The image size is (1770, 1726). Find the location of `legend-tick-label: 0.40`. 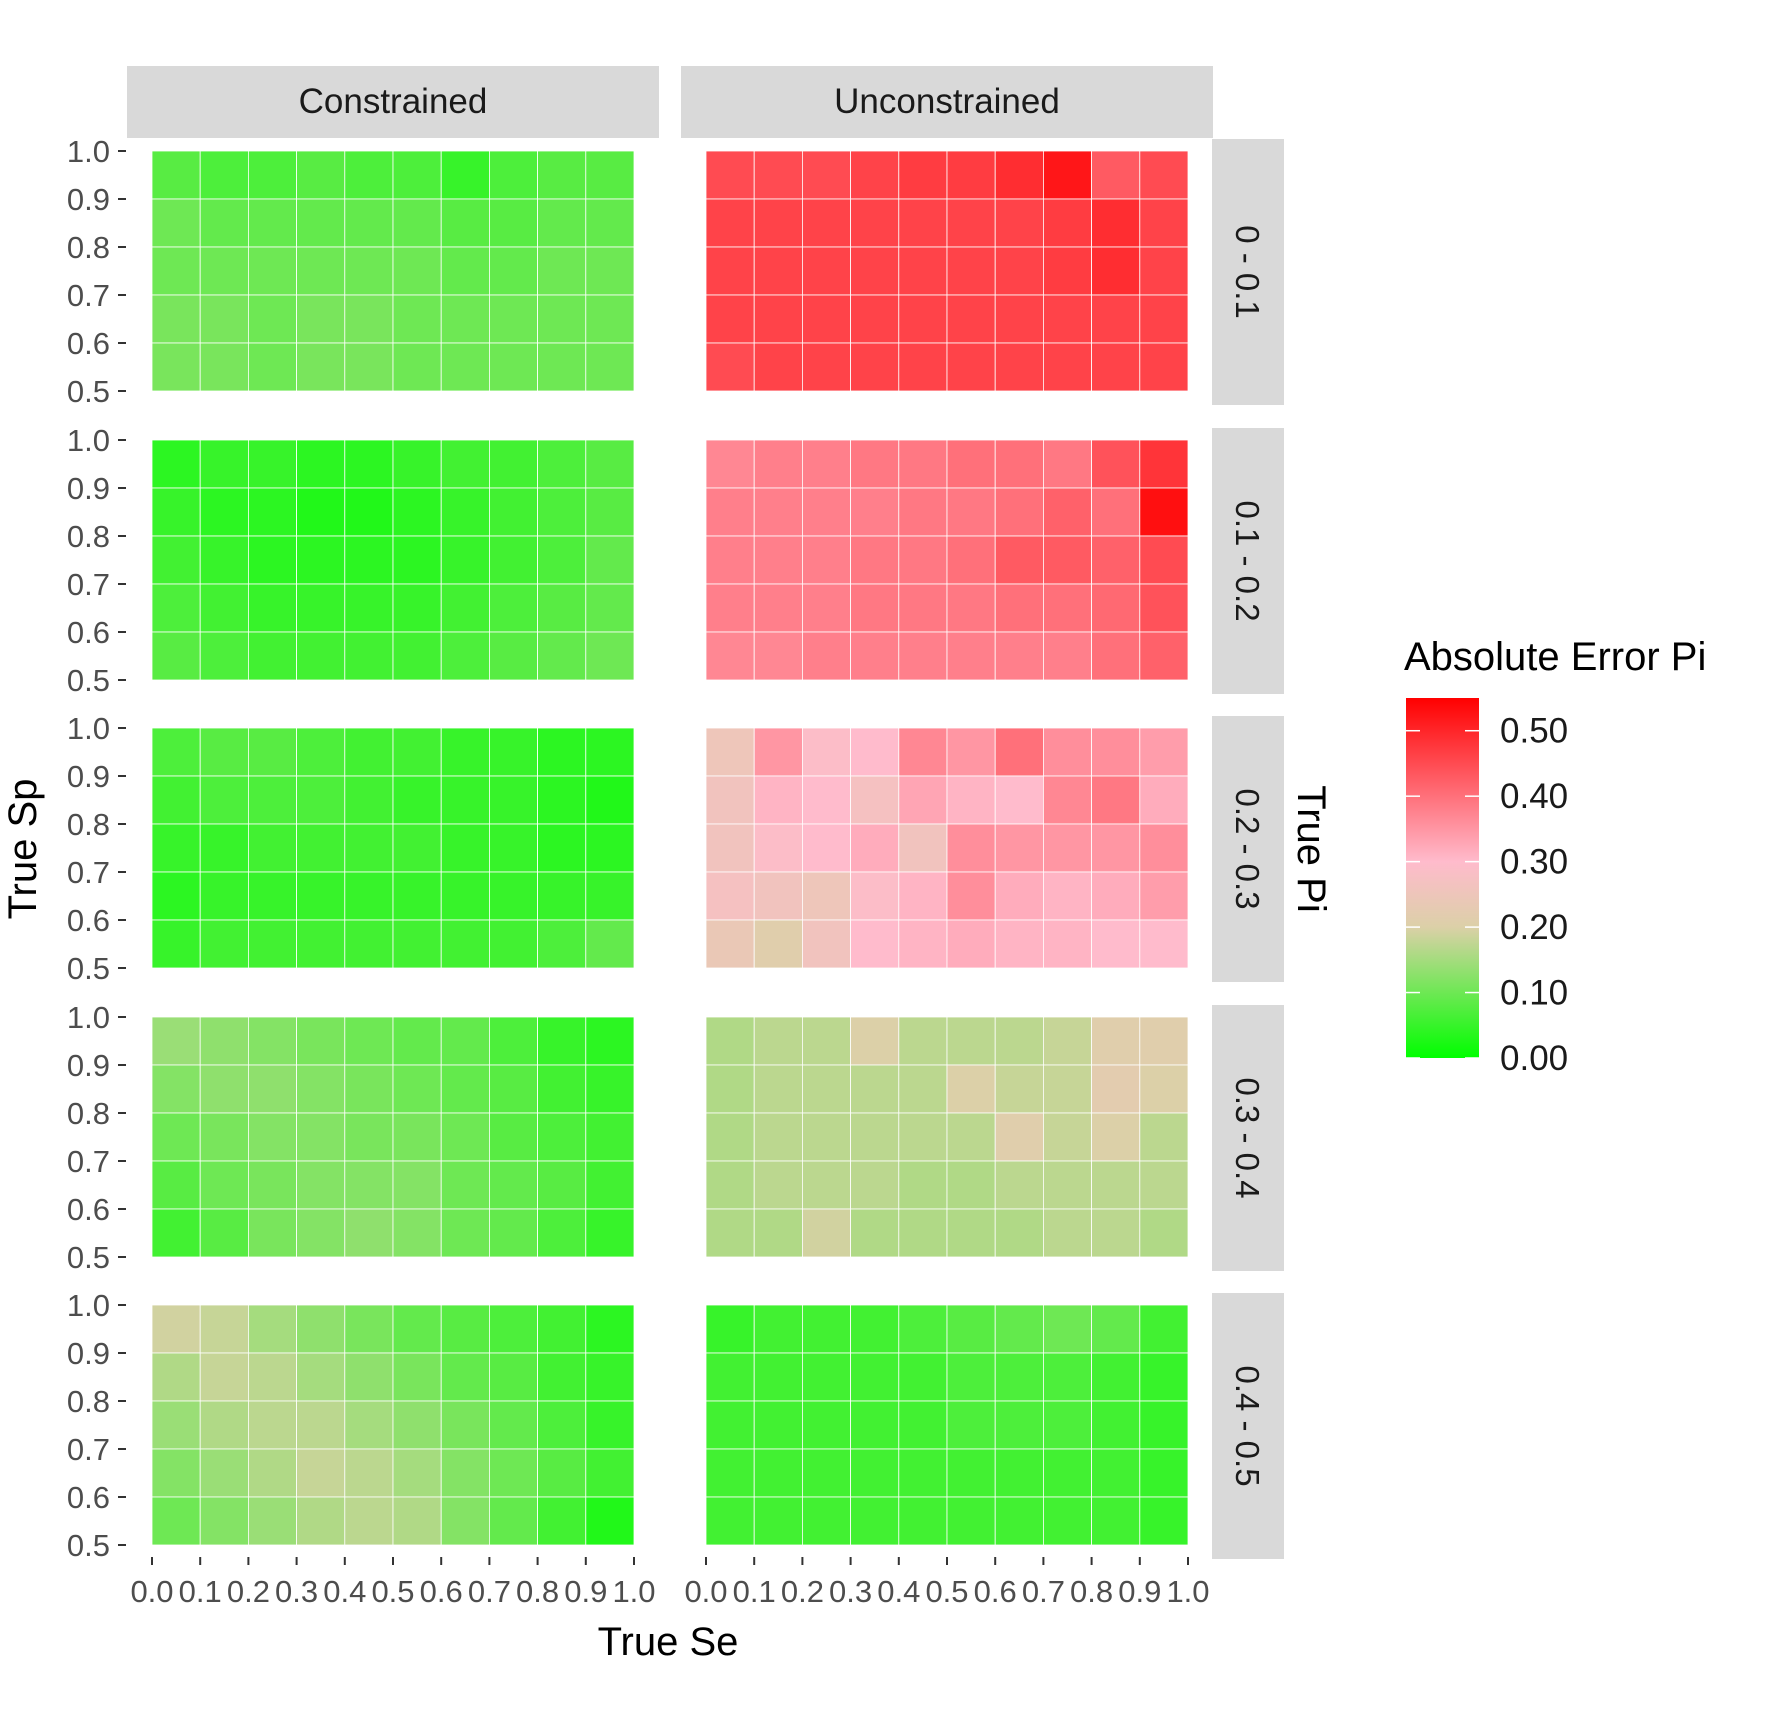

legend-tick-label: 0.40 is located at coordinates (1534, 796).